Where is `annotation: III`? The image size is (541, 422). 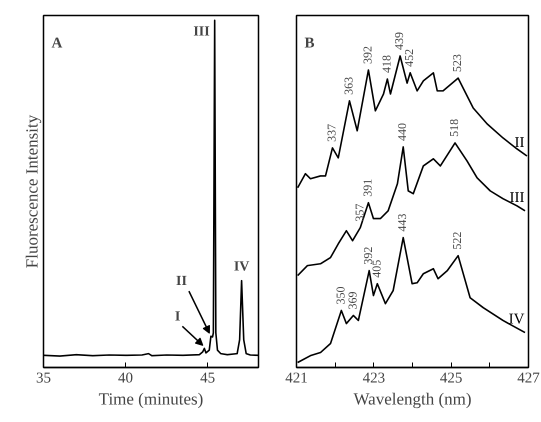
annotation: III is located at coordinates (201, 32).